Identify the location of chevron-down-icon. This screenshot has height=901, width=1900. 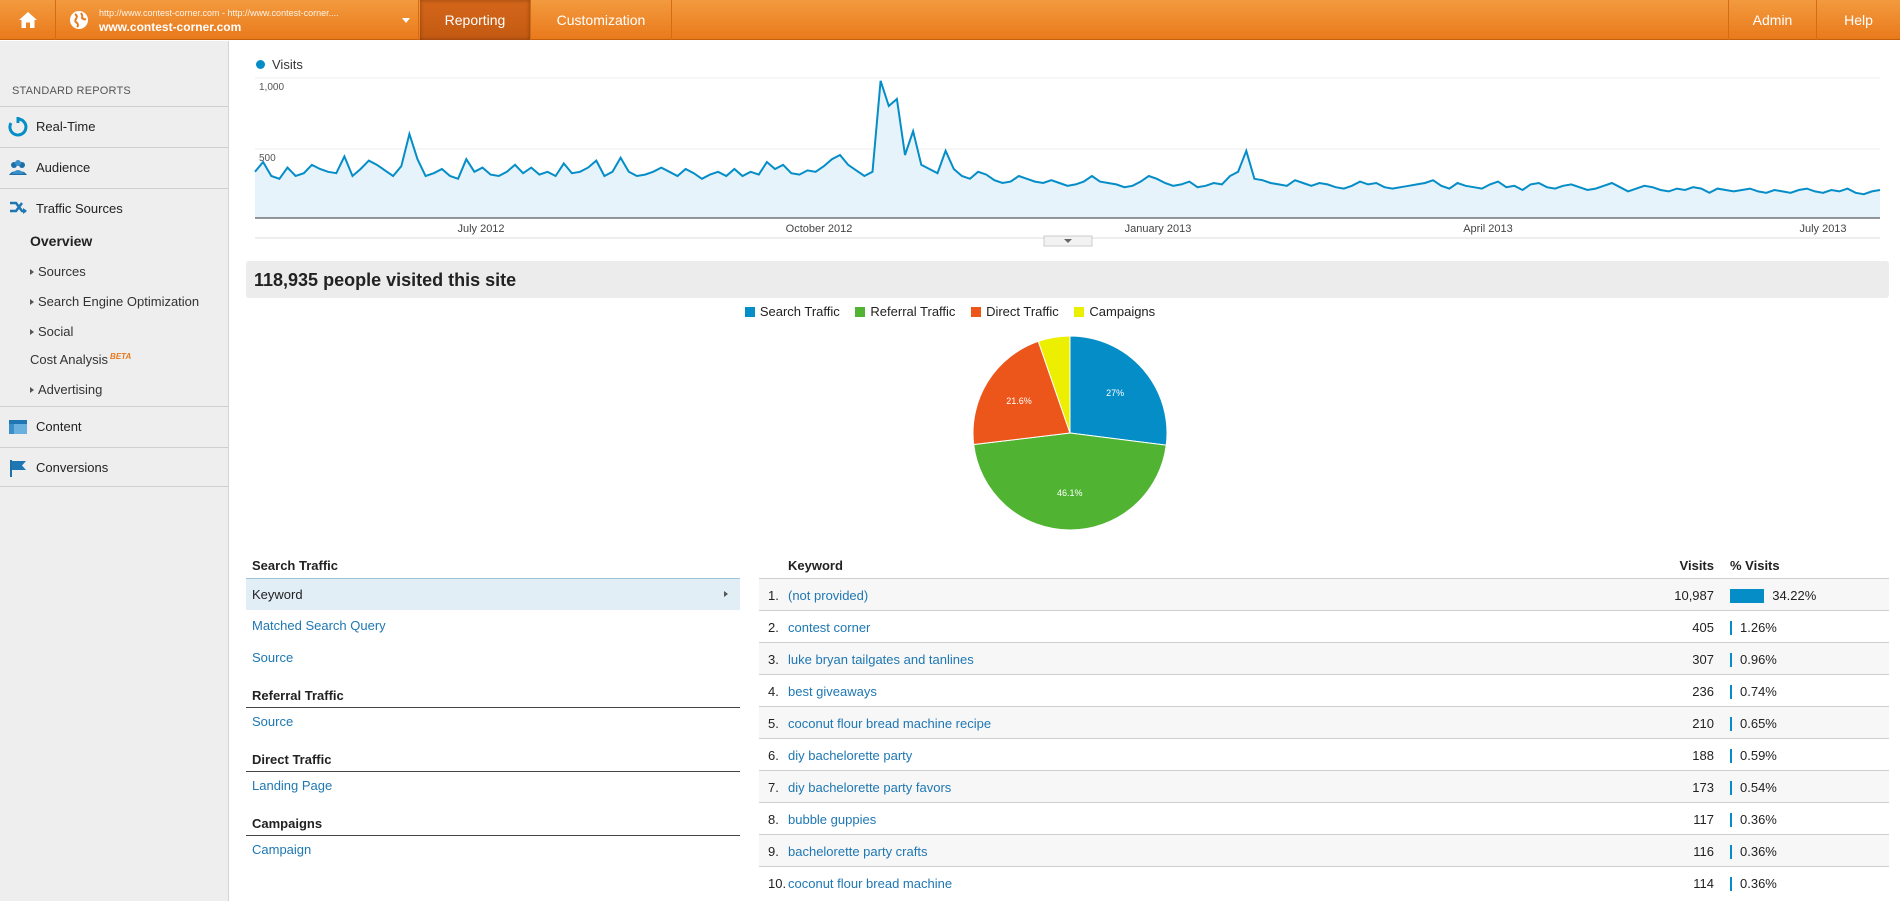
(1068, 241).